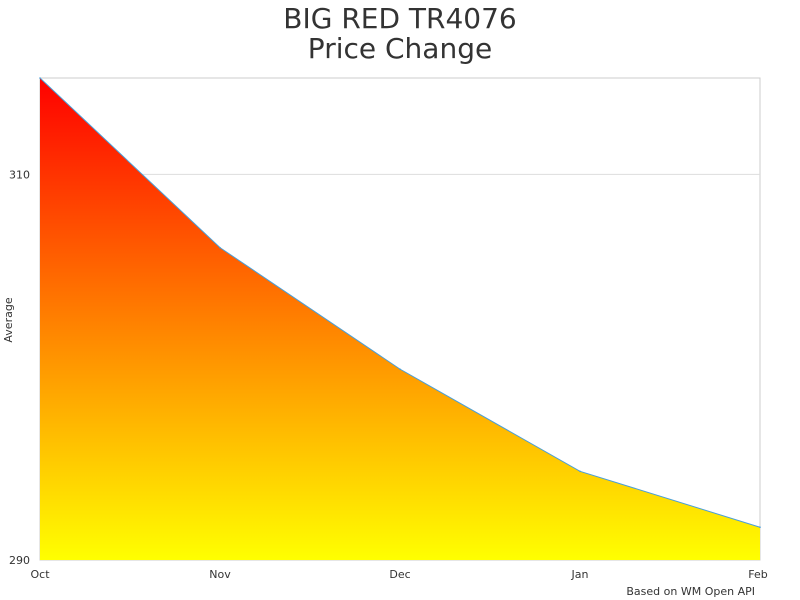 The image size is (800, 600). Describe the element at coordinates (220, 574) in the screenshot. I see `x-tick-label: Nov` at that location.